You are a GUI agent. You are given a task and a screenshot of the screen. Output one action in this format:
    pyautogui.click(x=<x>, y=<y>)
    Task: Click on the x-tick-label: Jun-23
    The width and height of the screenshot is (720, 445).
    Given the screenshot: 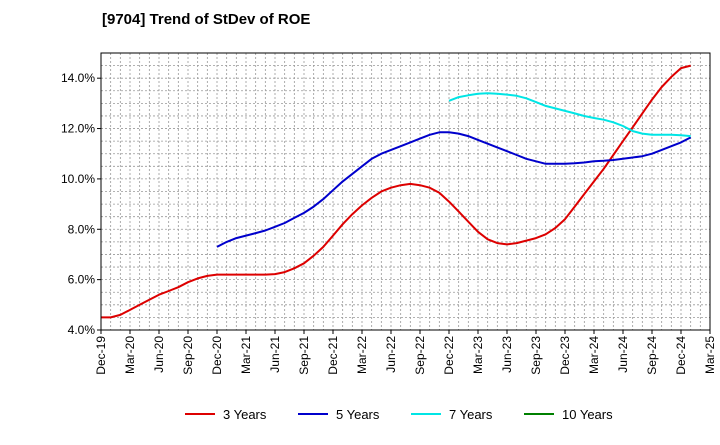 What is the action you would take?
    pyautogui.click(x=507, y=354)
    